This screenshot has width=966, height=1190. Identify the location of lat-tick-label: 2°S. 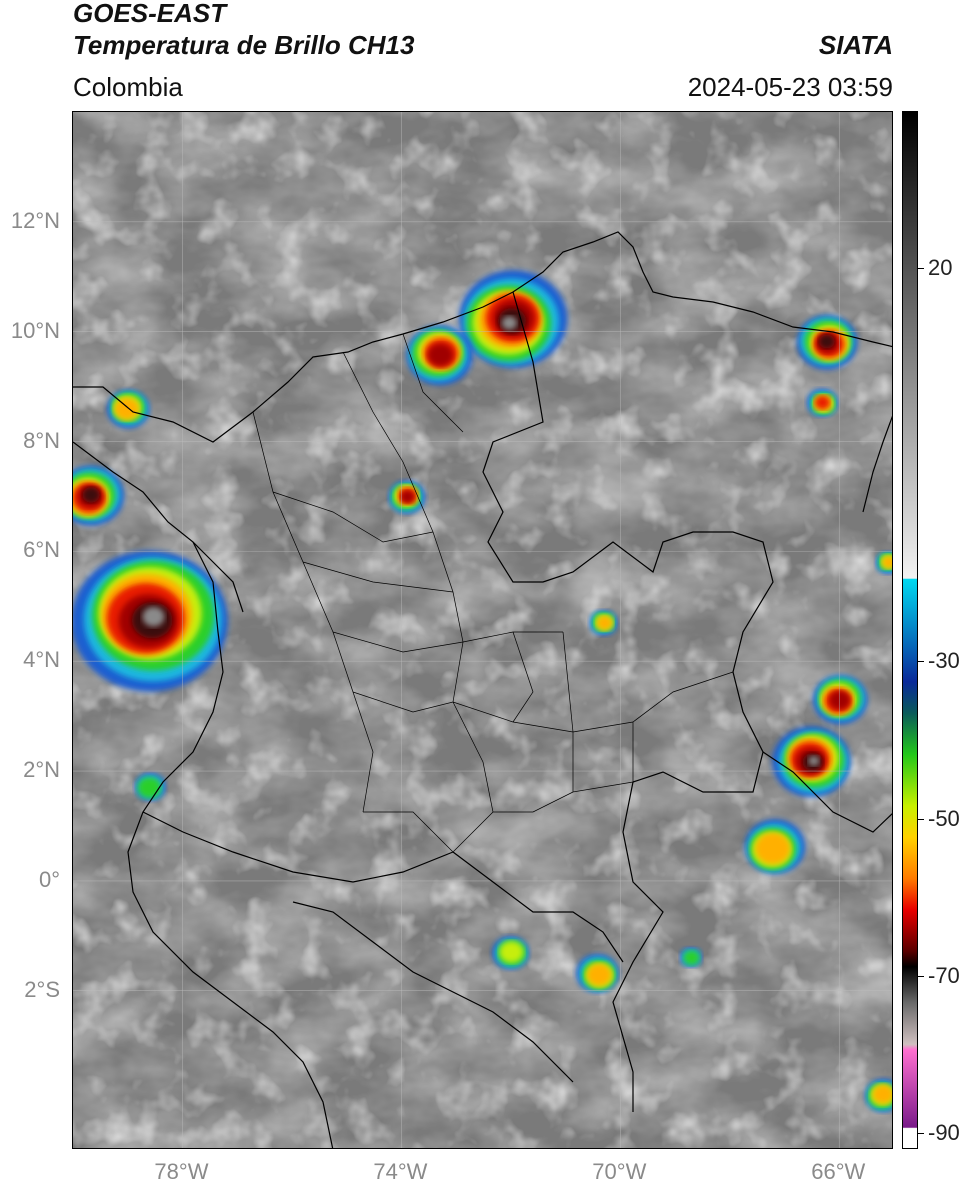
(42, 989).